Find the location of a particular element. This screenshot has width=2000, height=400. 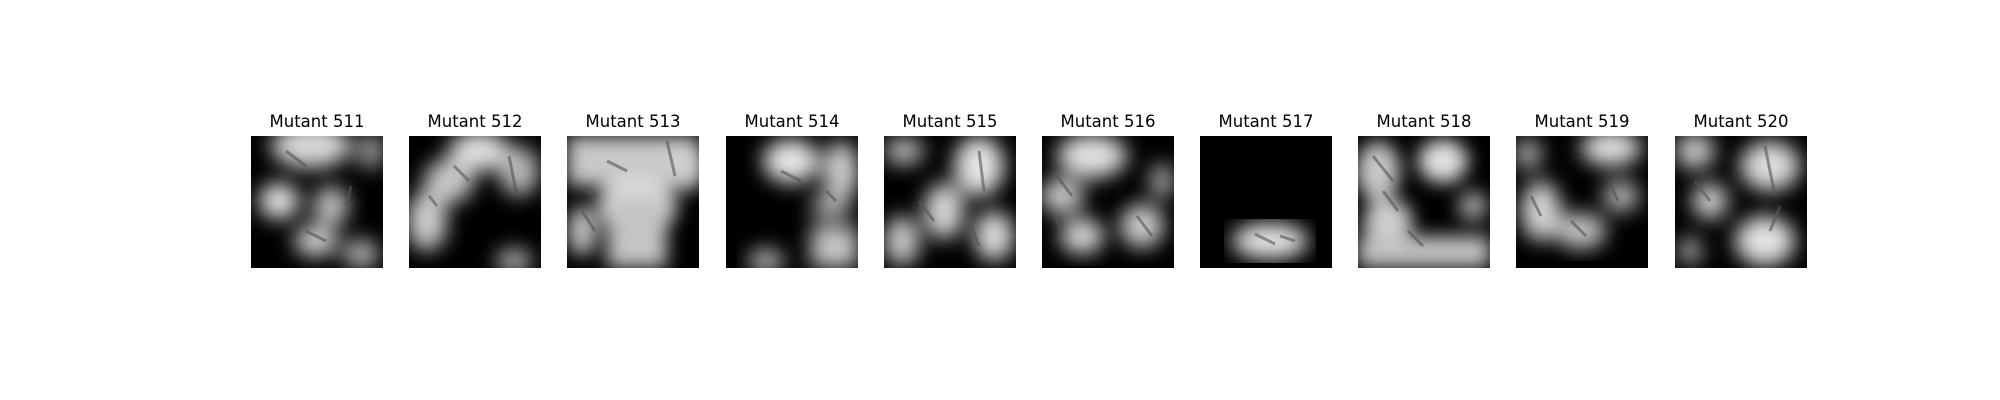

panel-title: Mutant 516 is located at coordinates (1108, 121).